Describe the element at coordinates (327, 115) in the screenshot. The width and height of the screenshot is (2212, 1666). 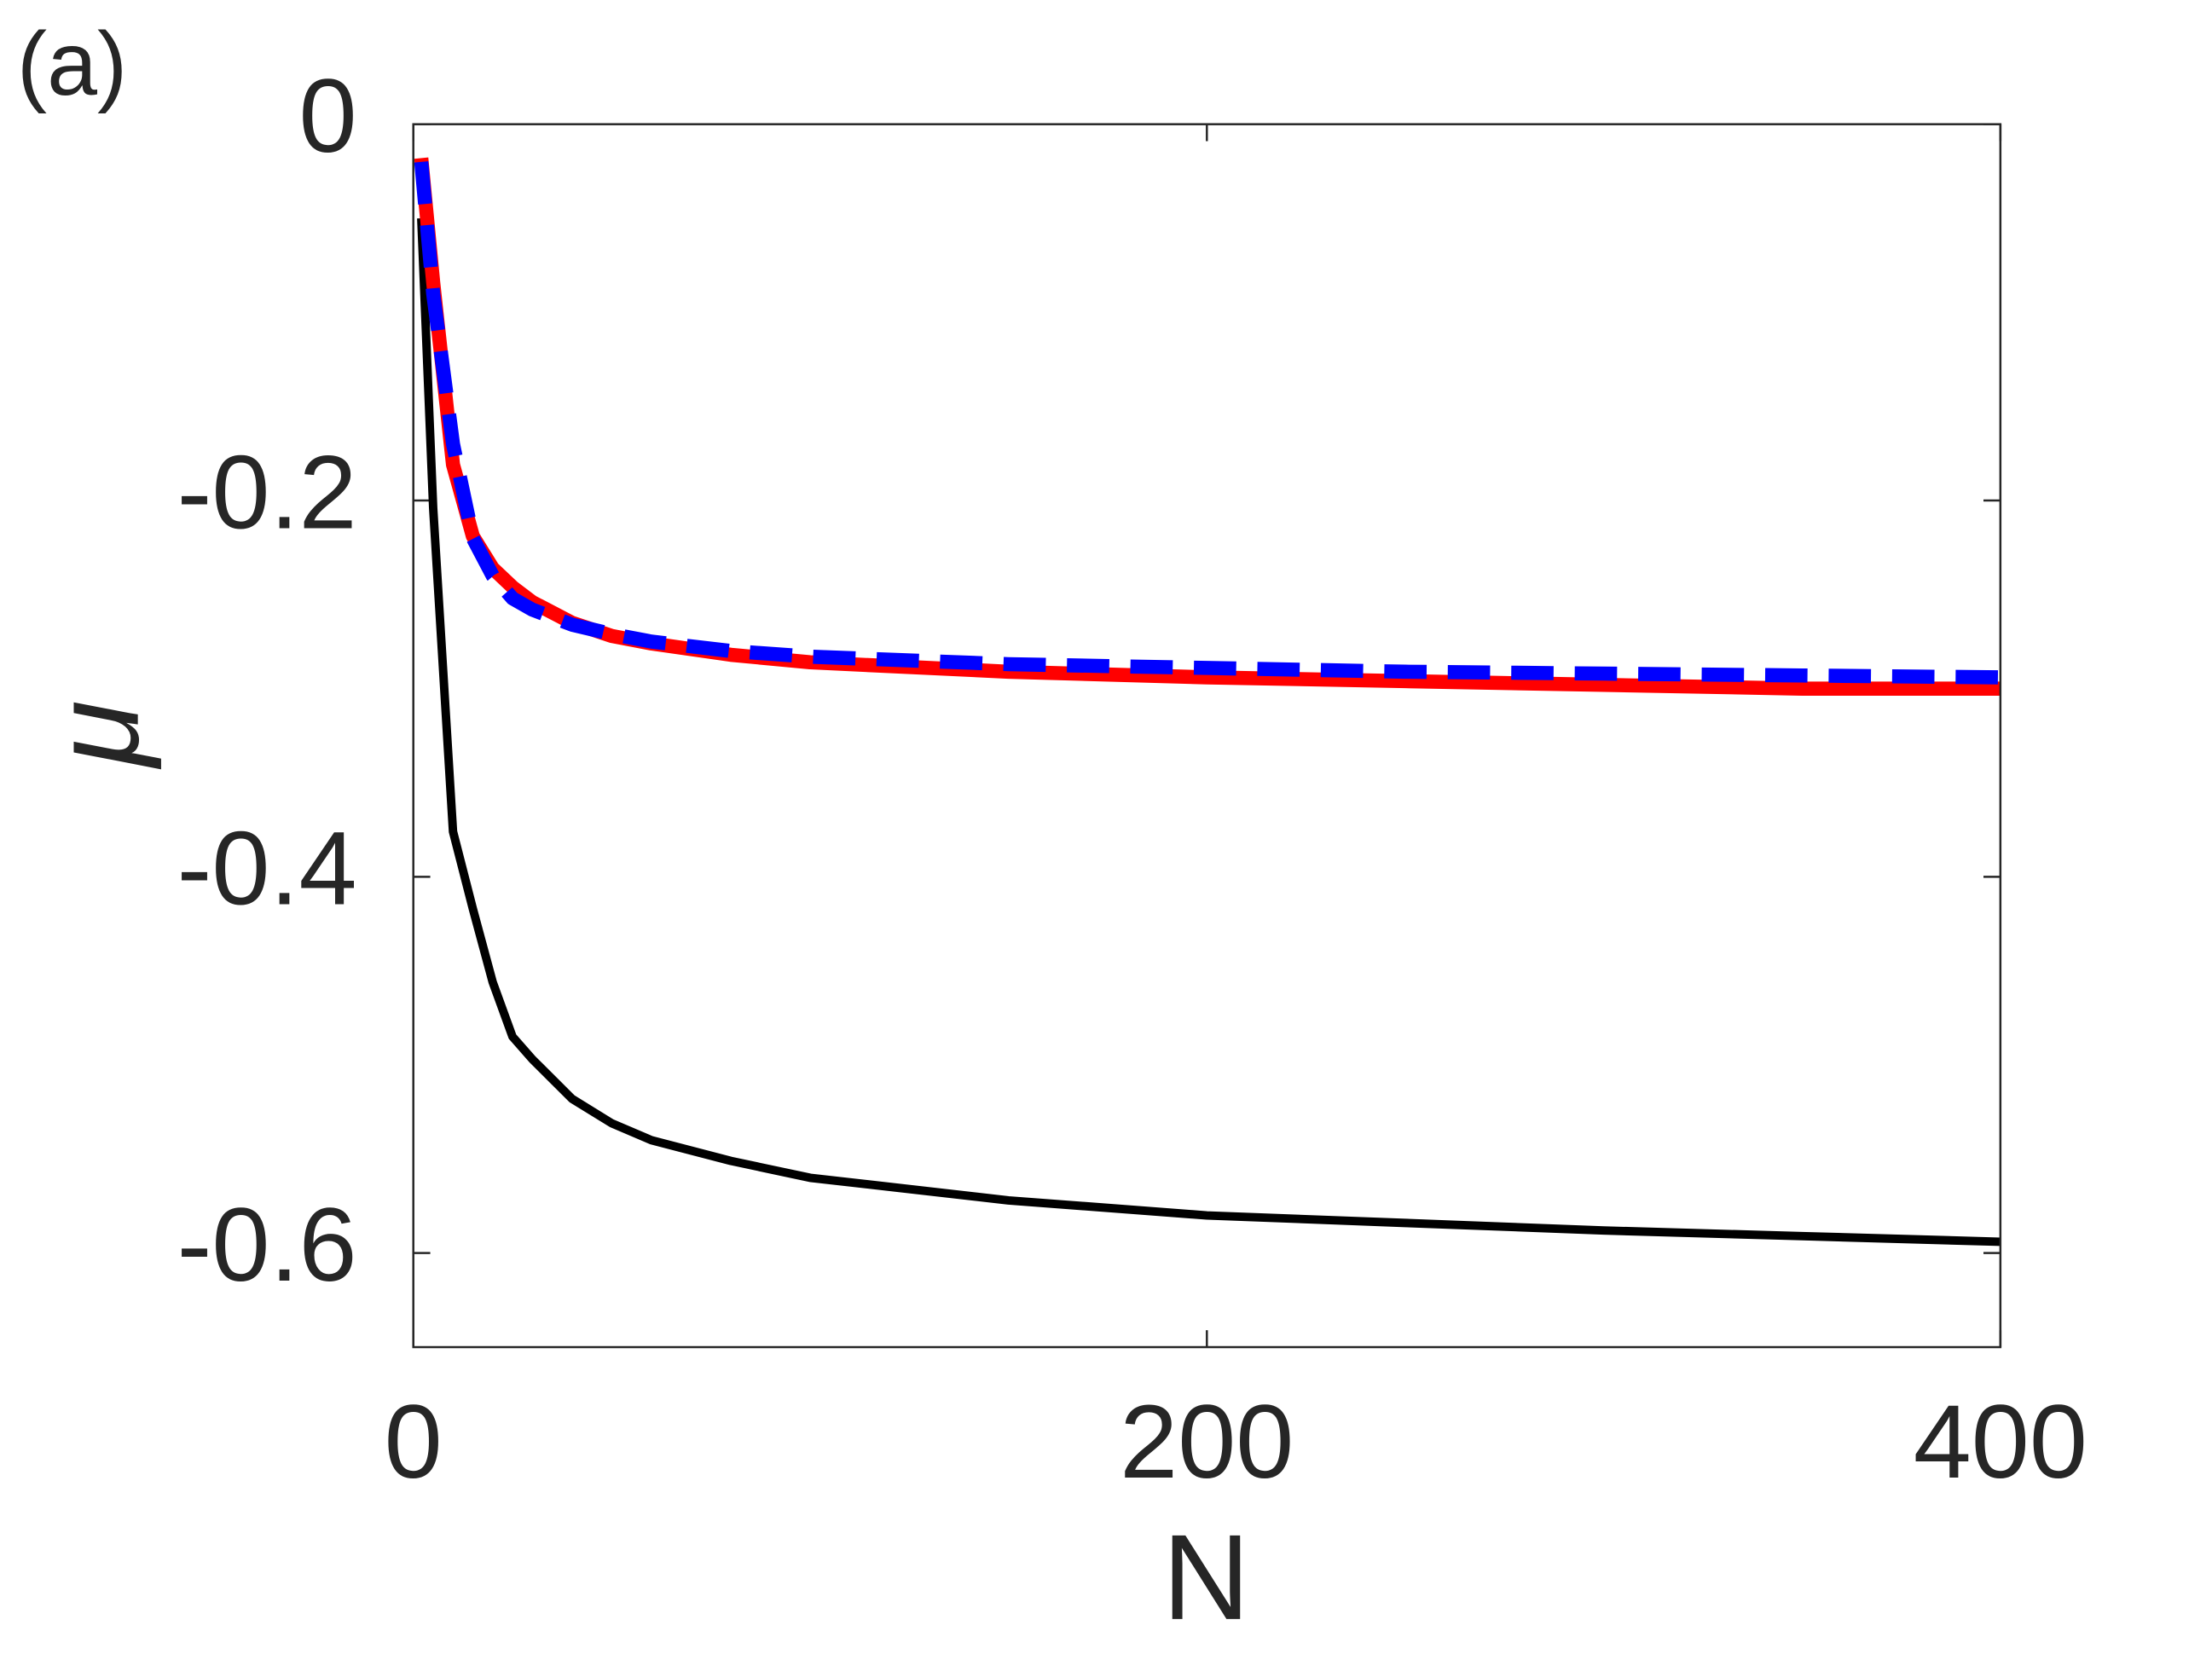
I see `y-tick-label: 0` at that location.